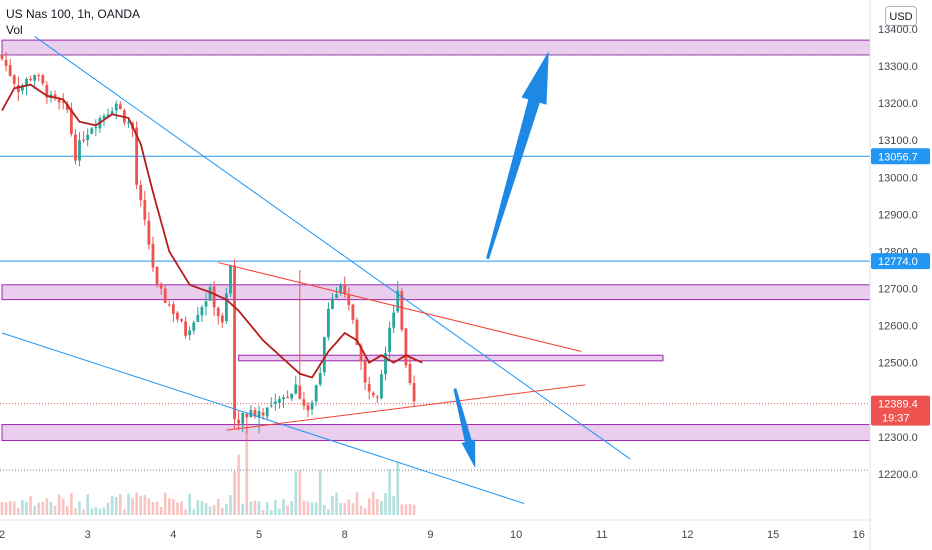  Describe the element at coordinates (896, 419) in the screenshot. I see `bar-countdown-label: 19:37` at that location.